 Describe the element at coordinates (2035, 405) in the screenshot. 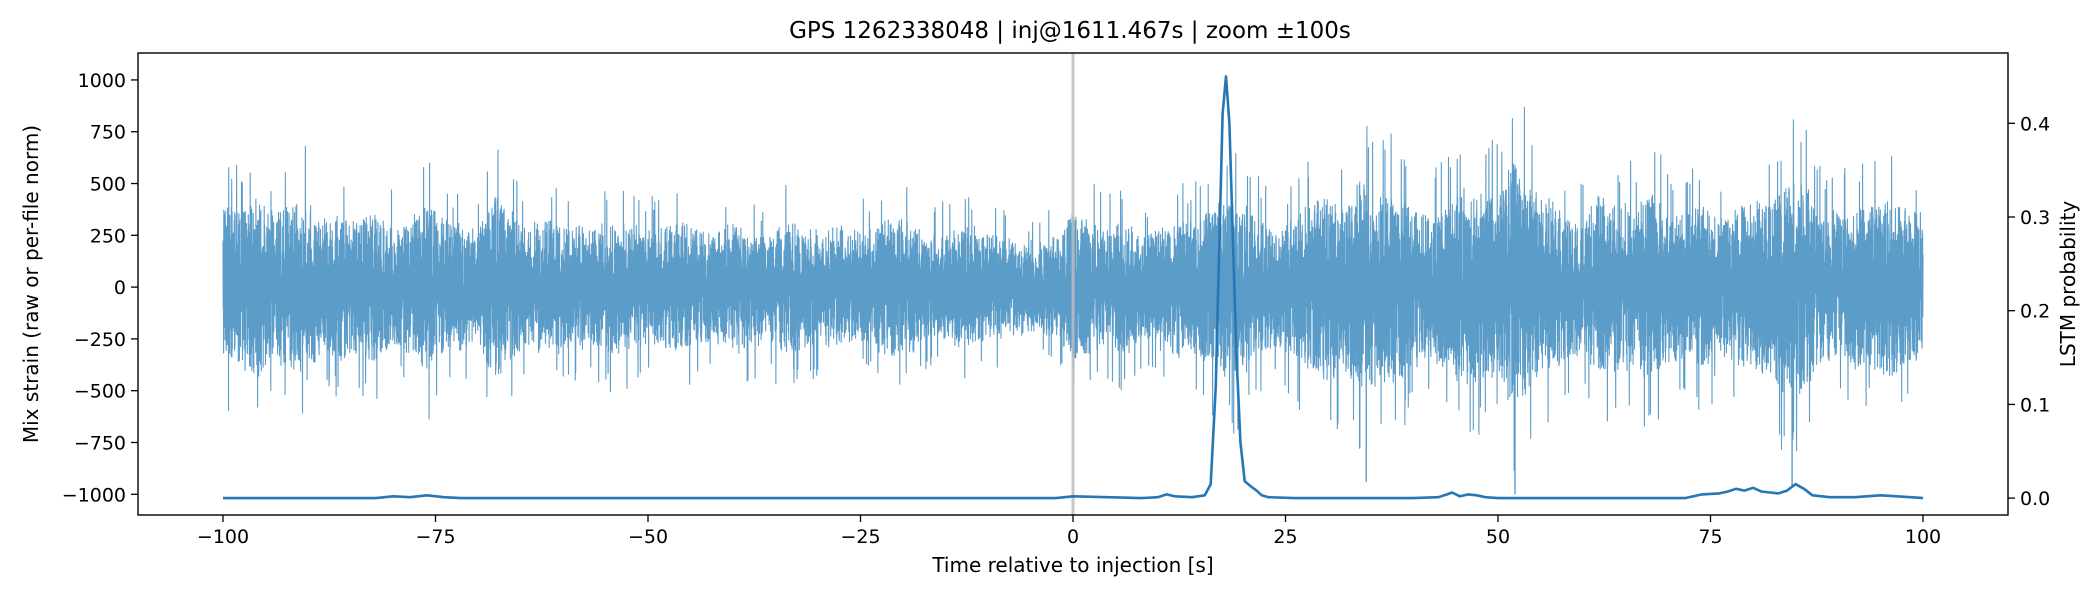

I see `y2-tick-label: 0.1` at that location.